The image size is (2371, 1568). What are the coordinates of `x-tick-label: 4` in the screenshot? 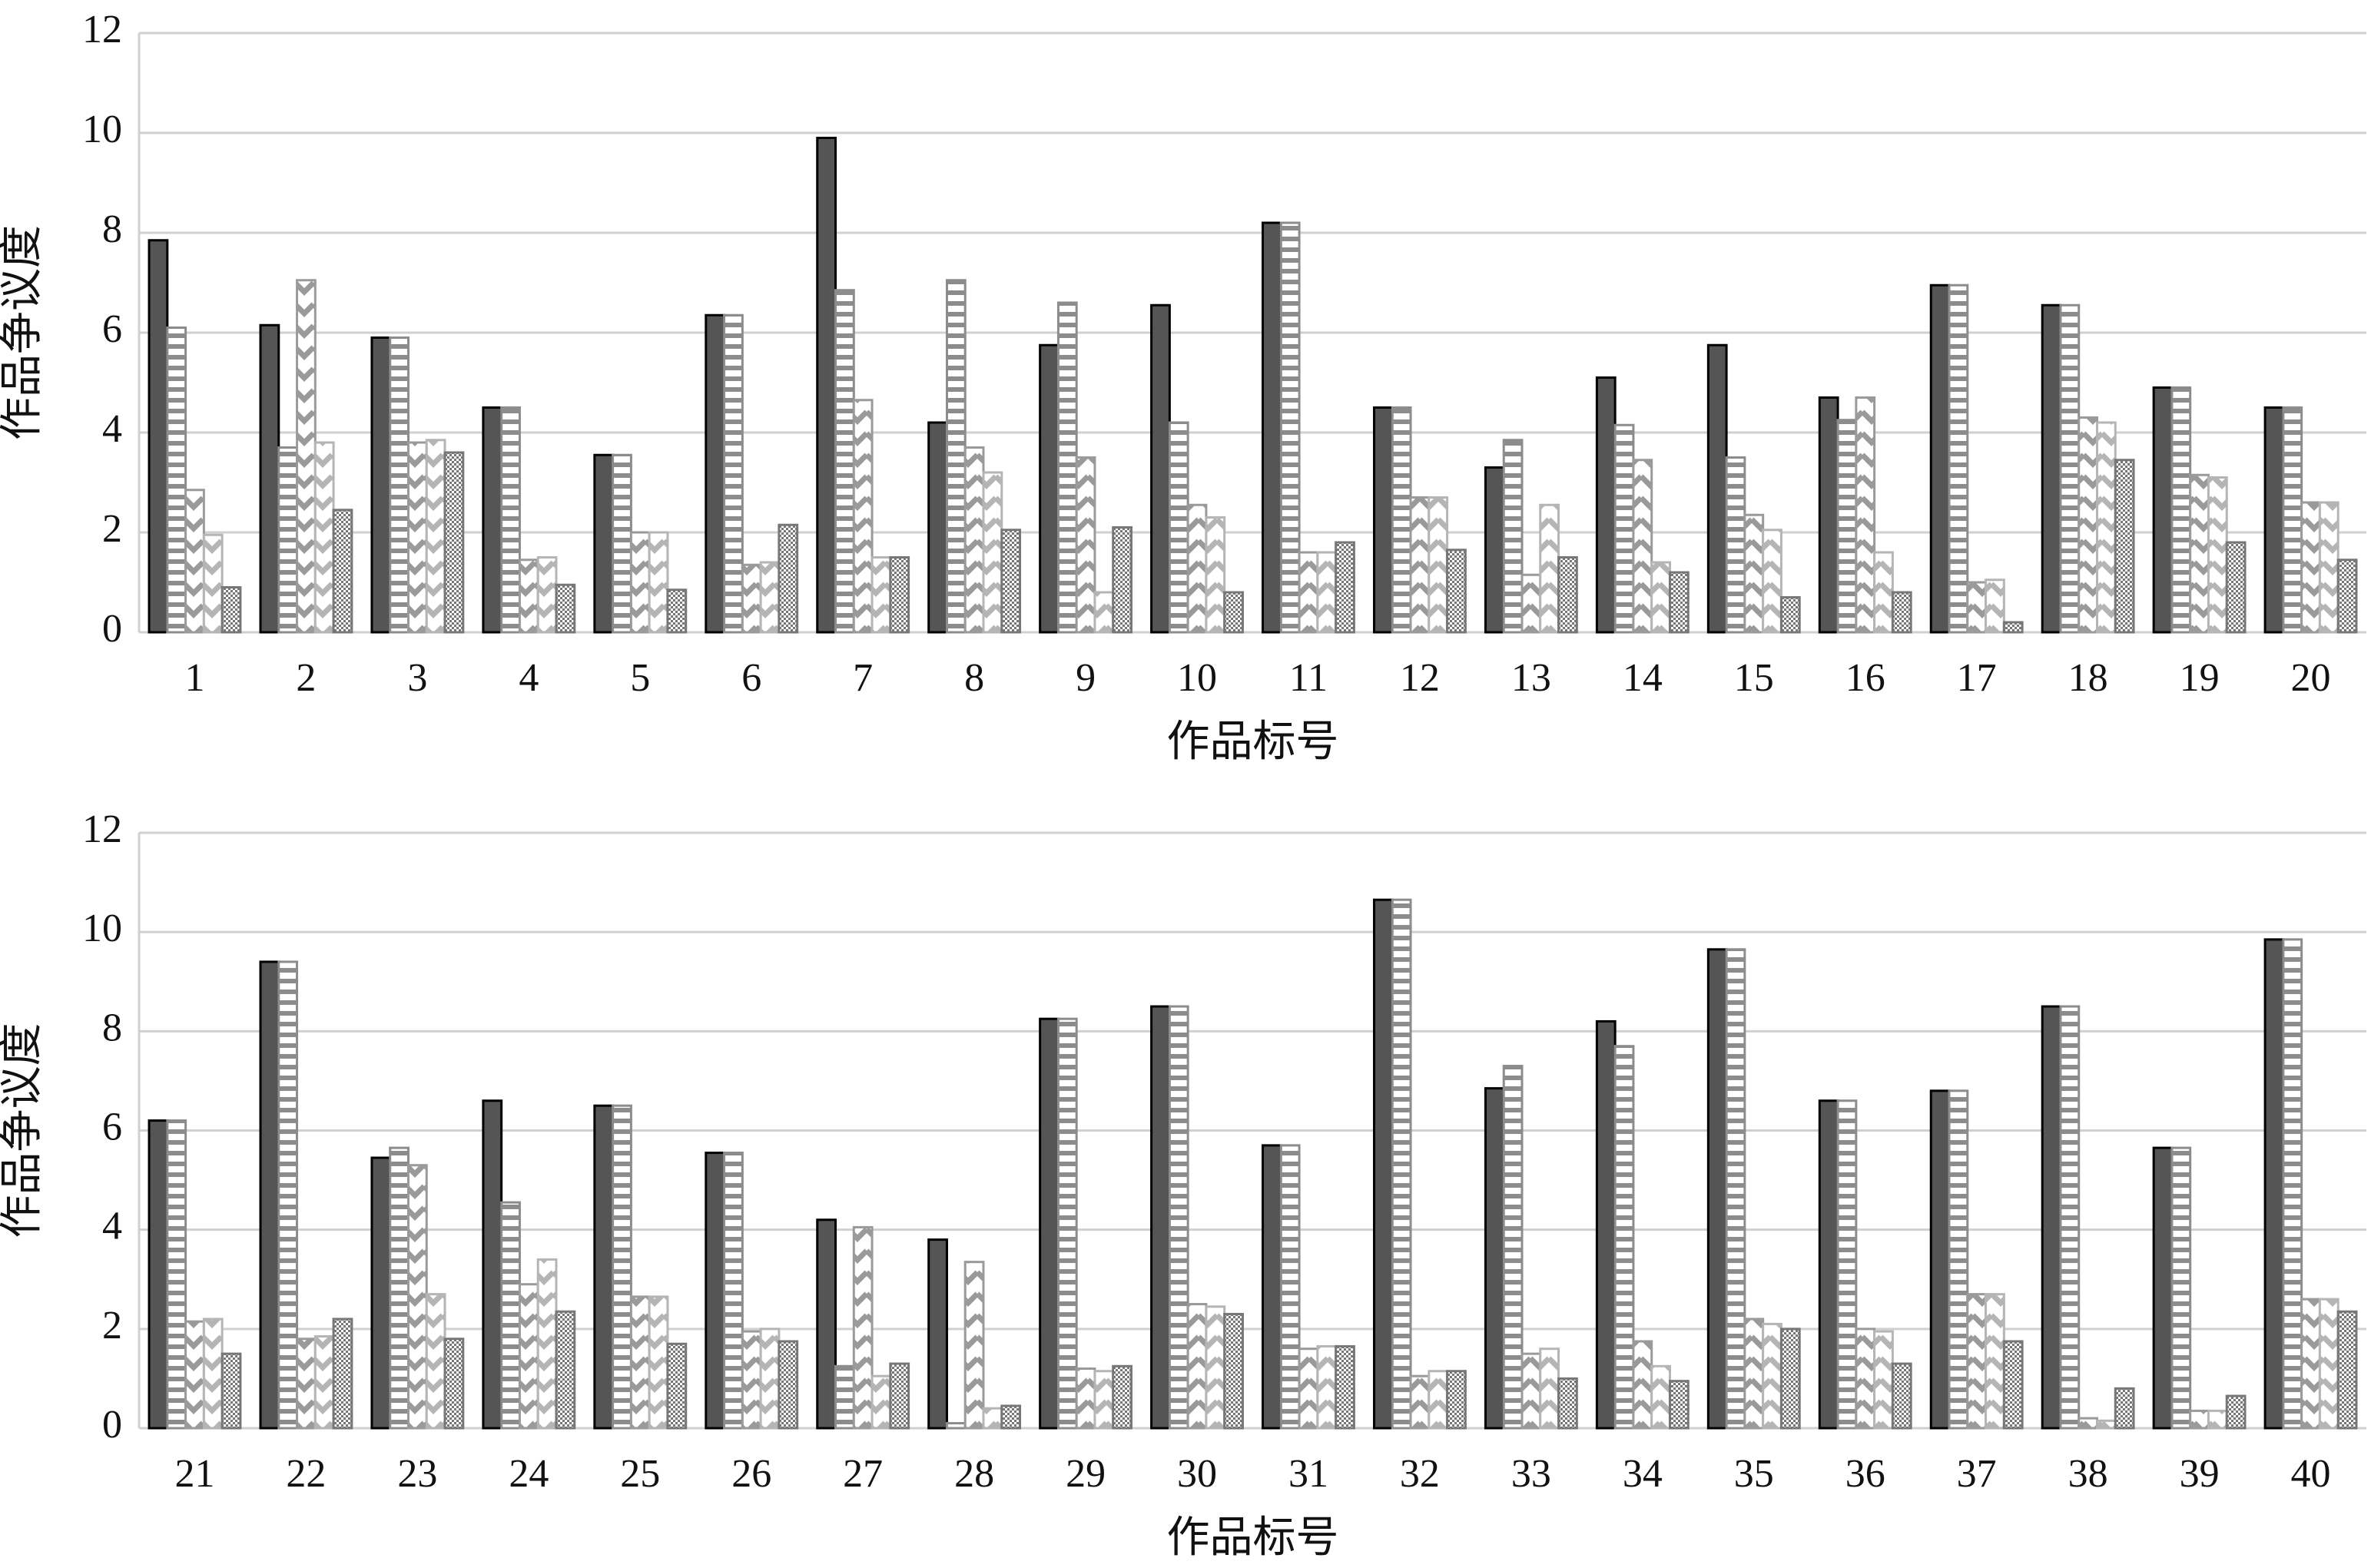 It's located at (529, 678).